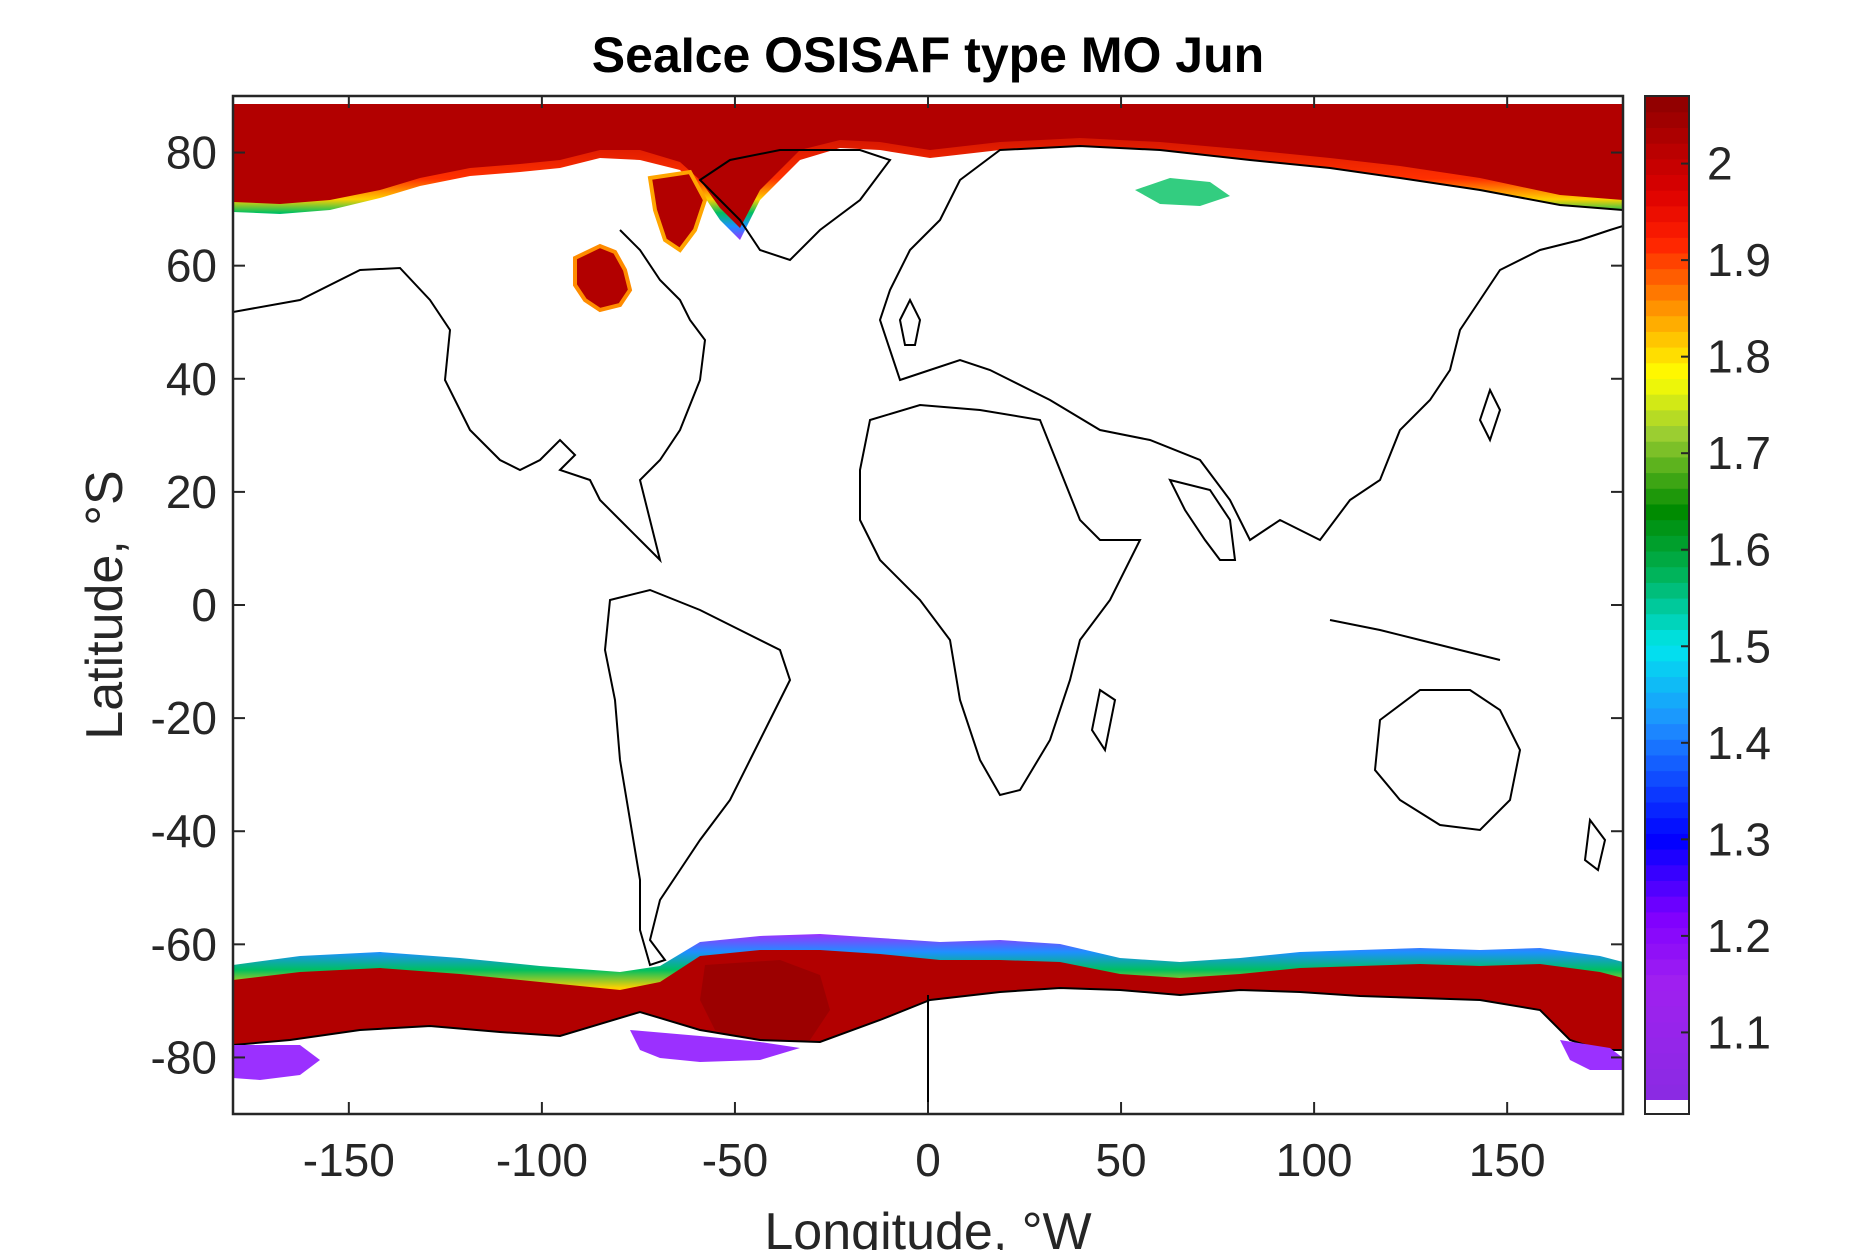 The image size is (1875, 1250). Describe the element at coordinates (470, 396) in the screenshot. I see `north-america-outline` at that location.